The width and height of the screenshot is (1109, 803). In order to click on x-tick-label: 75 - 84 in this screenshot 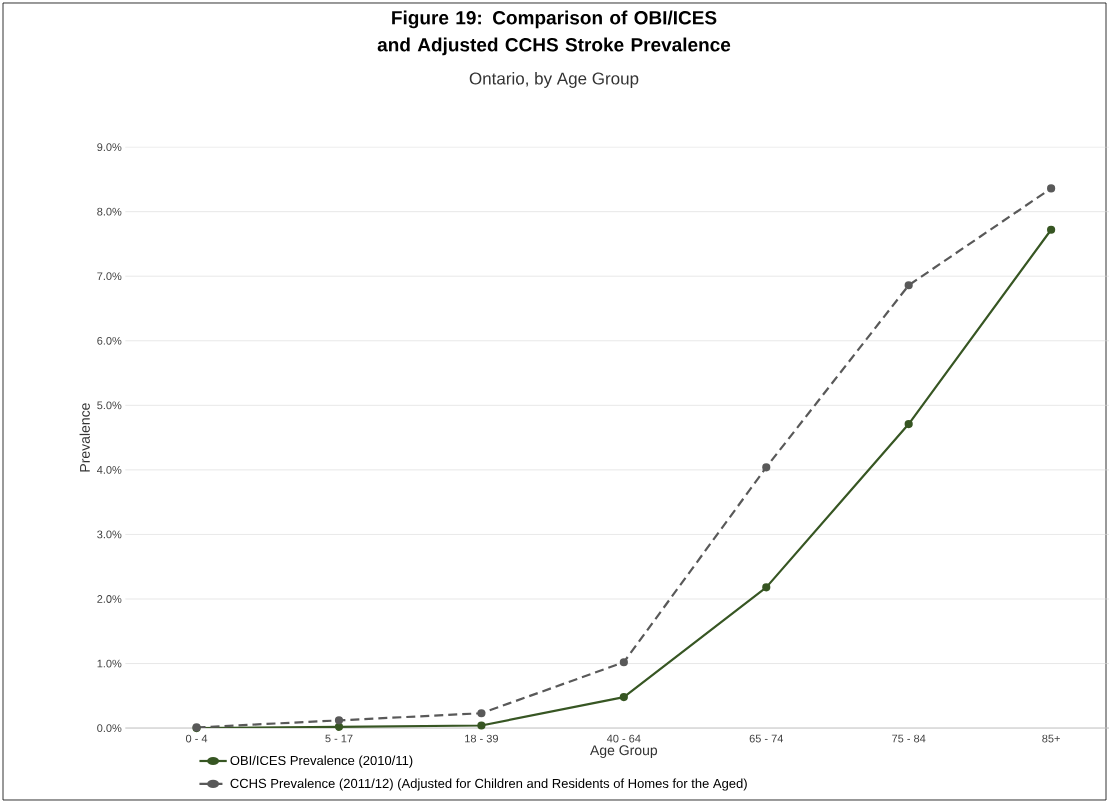, I will do `click(909, 738)`.